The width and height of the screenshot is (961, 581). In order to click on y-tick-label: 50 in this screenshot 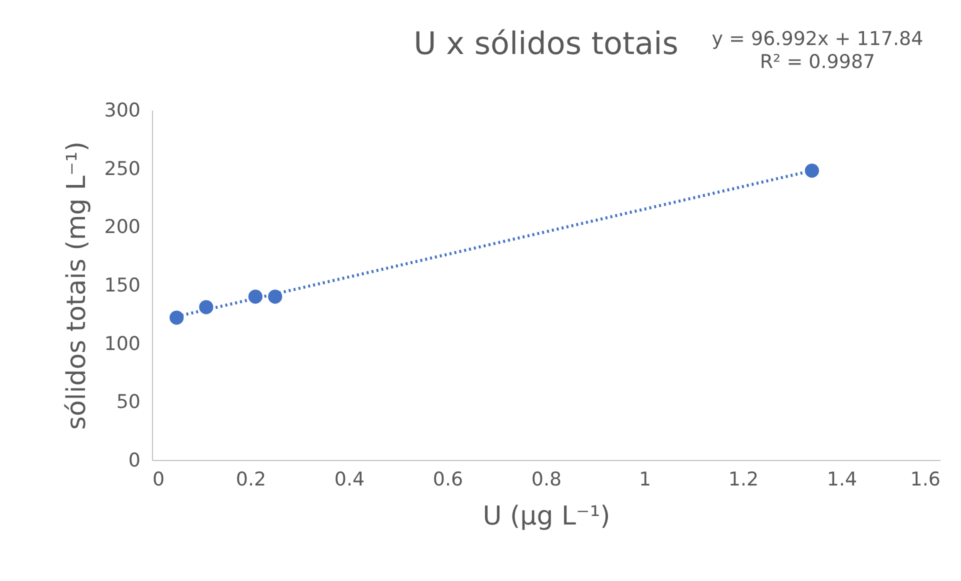, I will do `click(128, 402)`.